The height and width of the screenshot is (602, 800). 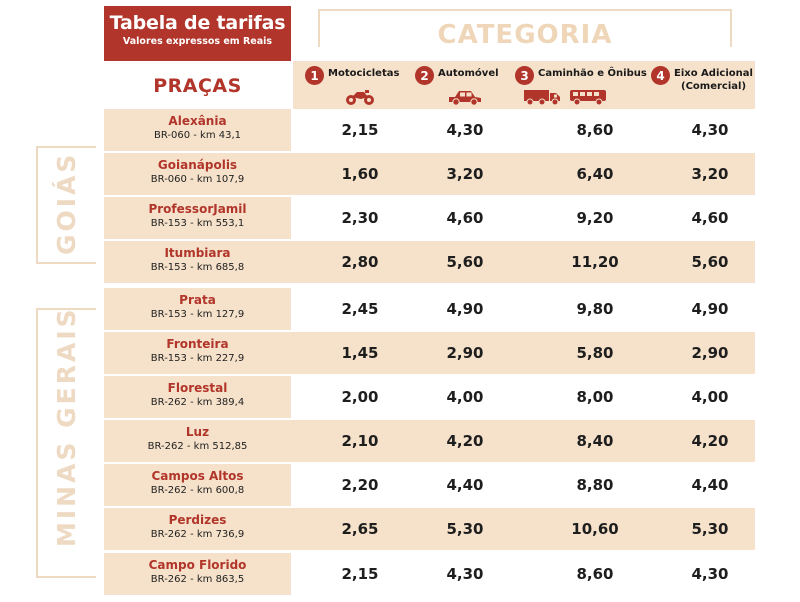 What do you see at coordinates (465, 98) in the screenshot?
I see `car-icon` at bounding box center [465, 98].